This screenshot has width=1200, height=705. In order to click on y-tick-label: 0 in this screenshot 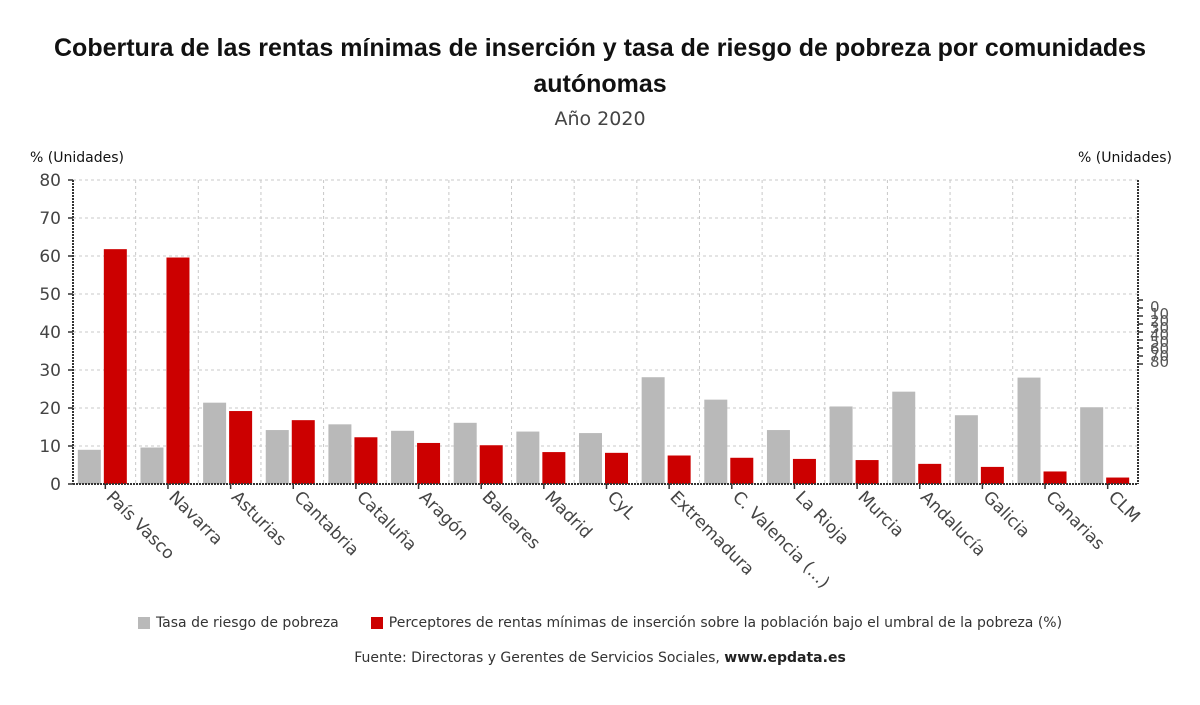, I will do `click(55, 485)`.